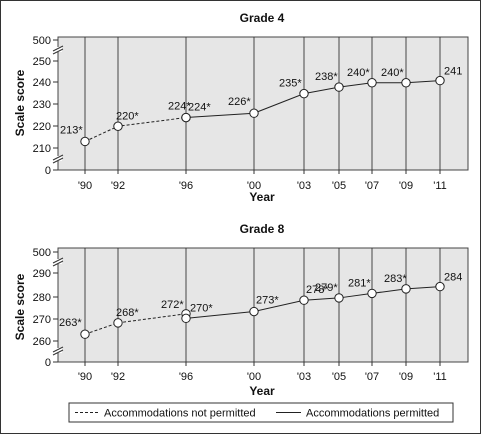 This screenshot has height=439, width=481. I want to click on data-label: 281*, so click(359, 283).